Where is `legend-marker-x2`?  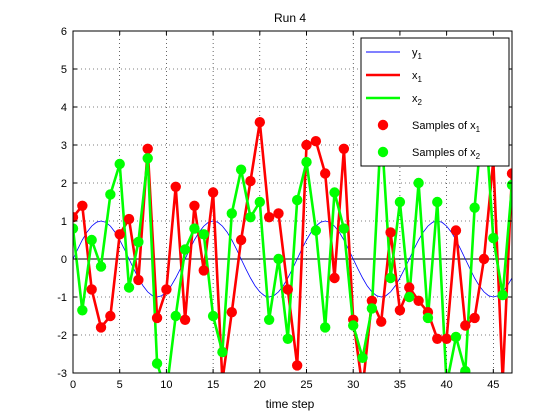 legend-marker-x2 is located at coordinates (383, 152).